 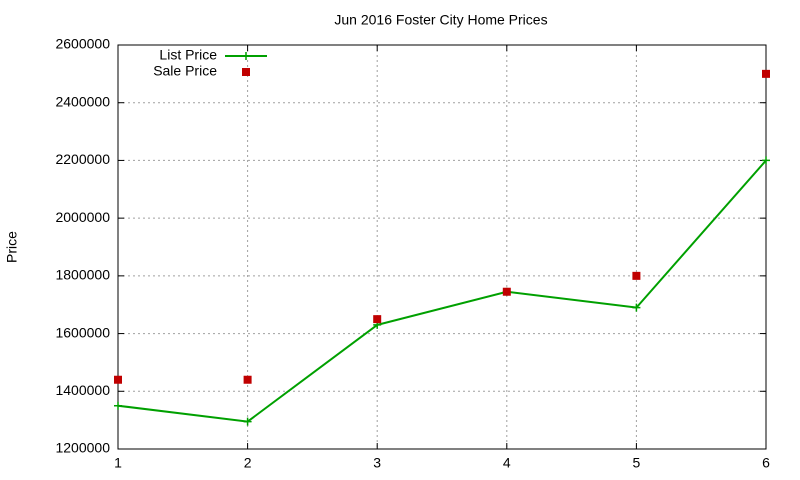 I want to click on legend-label: List Price, so click(x=188, y=55).